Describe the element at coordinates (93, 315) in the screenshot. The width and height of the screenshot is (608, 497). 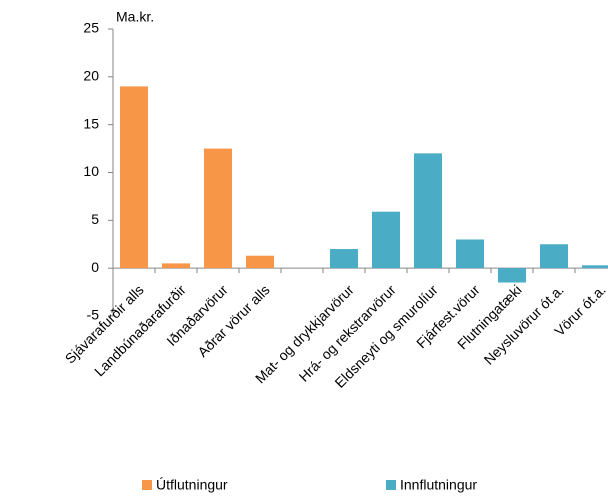
I see `y-tick-label: -5` at that location.